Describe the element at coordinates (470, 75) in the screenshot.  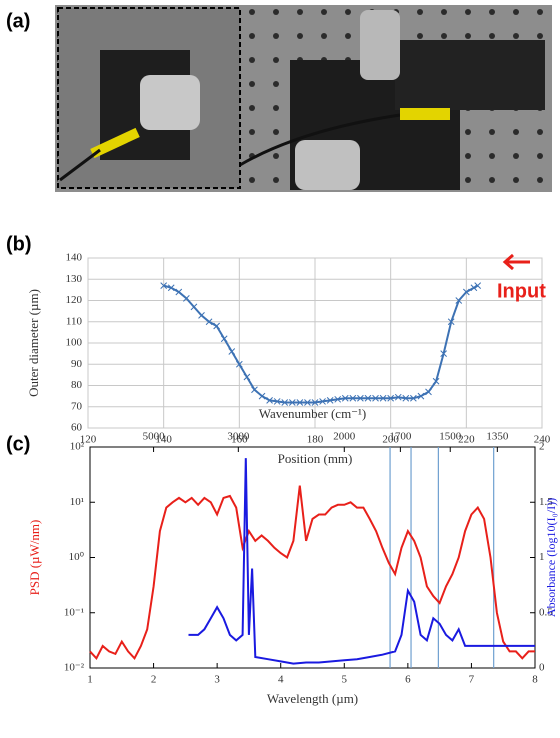
I see `mount` at that location.